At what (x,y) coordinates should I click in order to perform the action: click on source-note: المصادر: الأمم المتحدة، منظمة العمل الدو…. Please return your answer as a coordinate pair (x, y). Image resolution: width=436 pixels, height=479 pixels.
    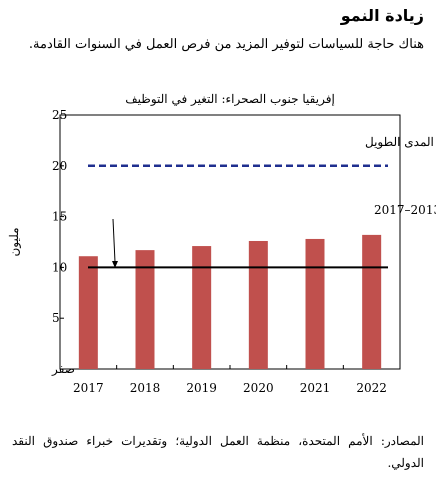
    Looking at the image, I should click on (218, 452).